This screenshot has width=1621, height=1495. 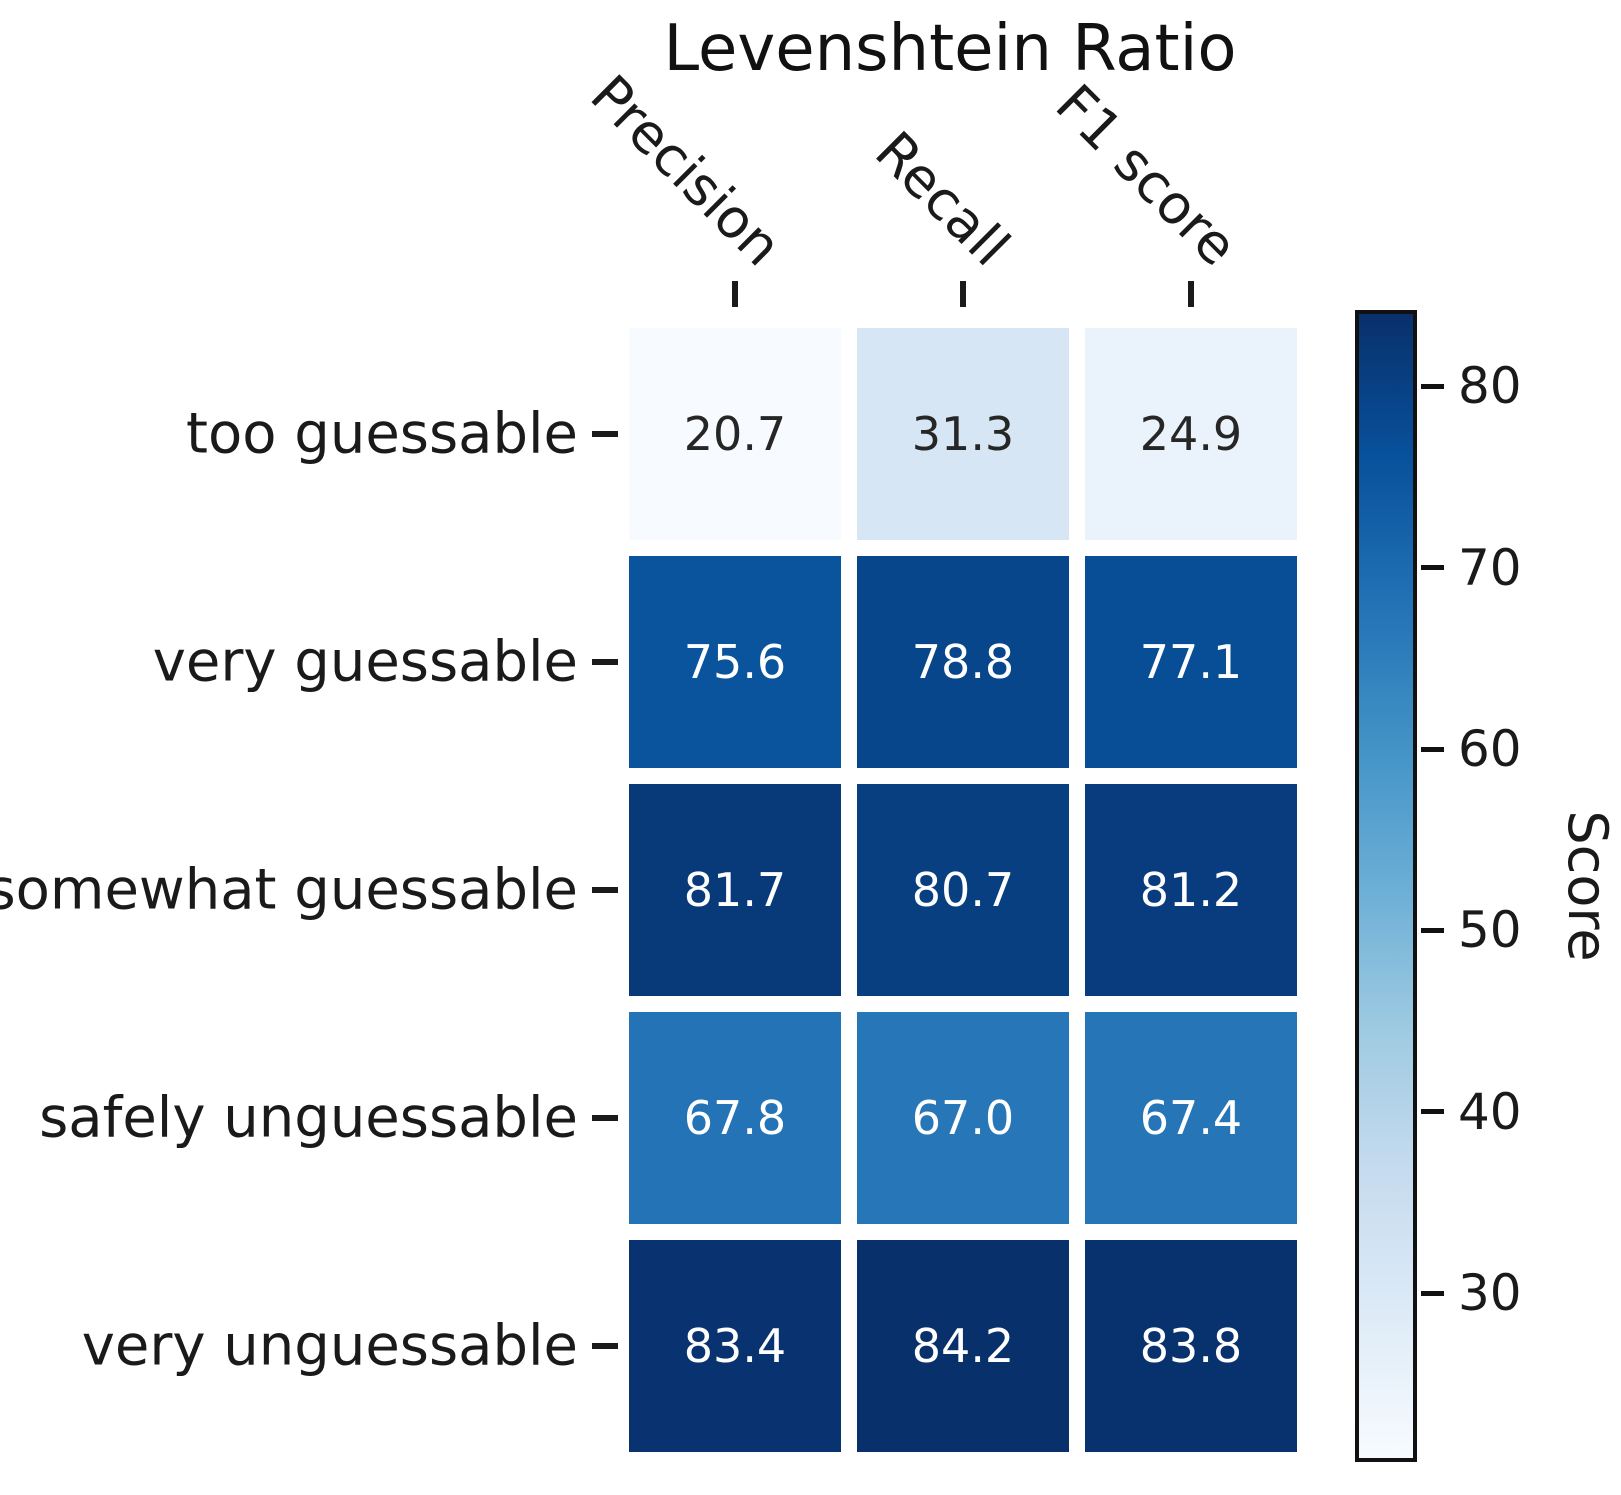 What do you see at coordinates (308, 1118) in the screenshot?
I see `row-label: safely unguessable` at bounding box center [308, 1118].